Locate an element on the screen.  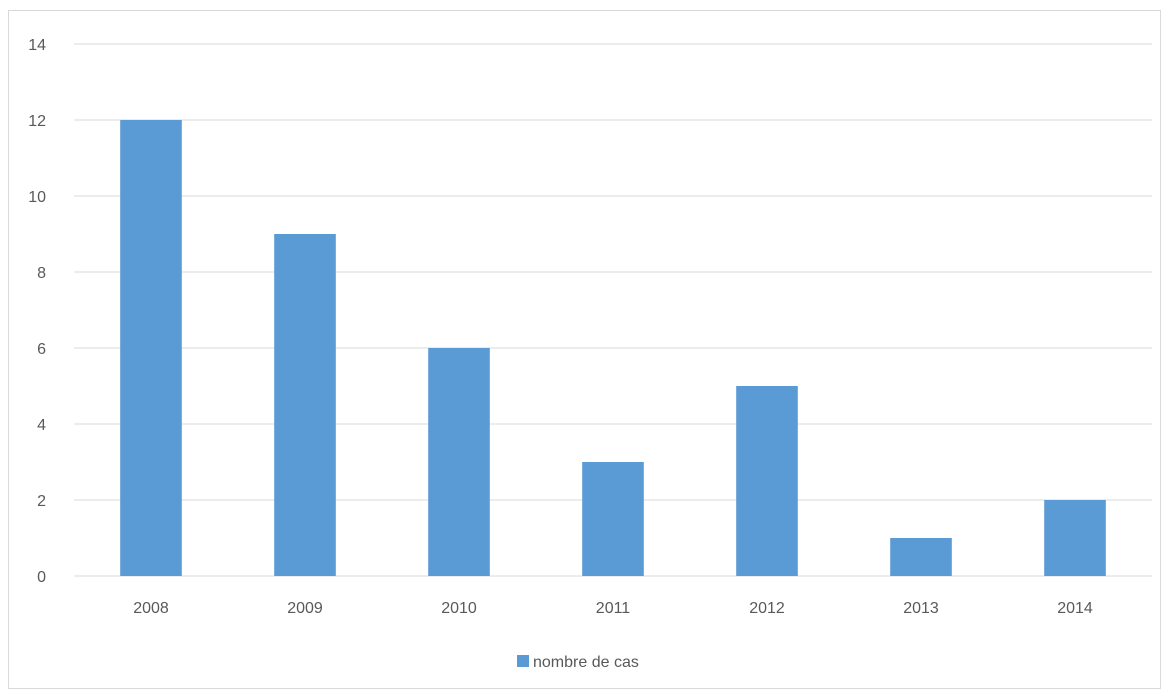
y-tick-label: 12 is located at coordinates (37, 121).